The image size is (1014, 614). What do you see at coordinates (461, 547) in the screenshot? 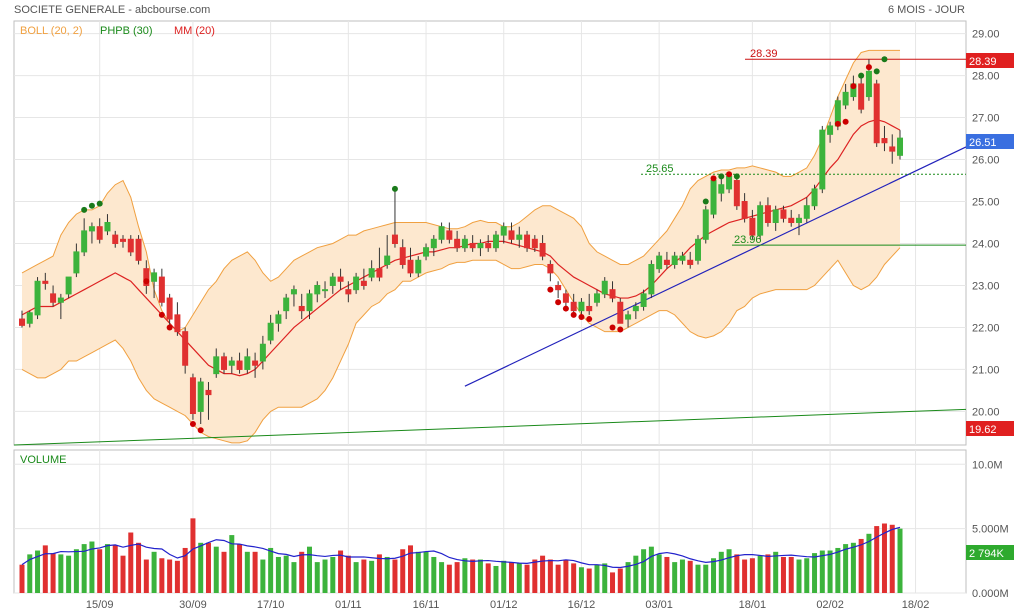
I see `volume-ma-line` at bounding box center [461, 547].